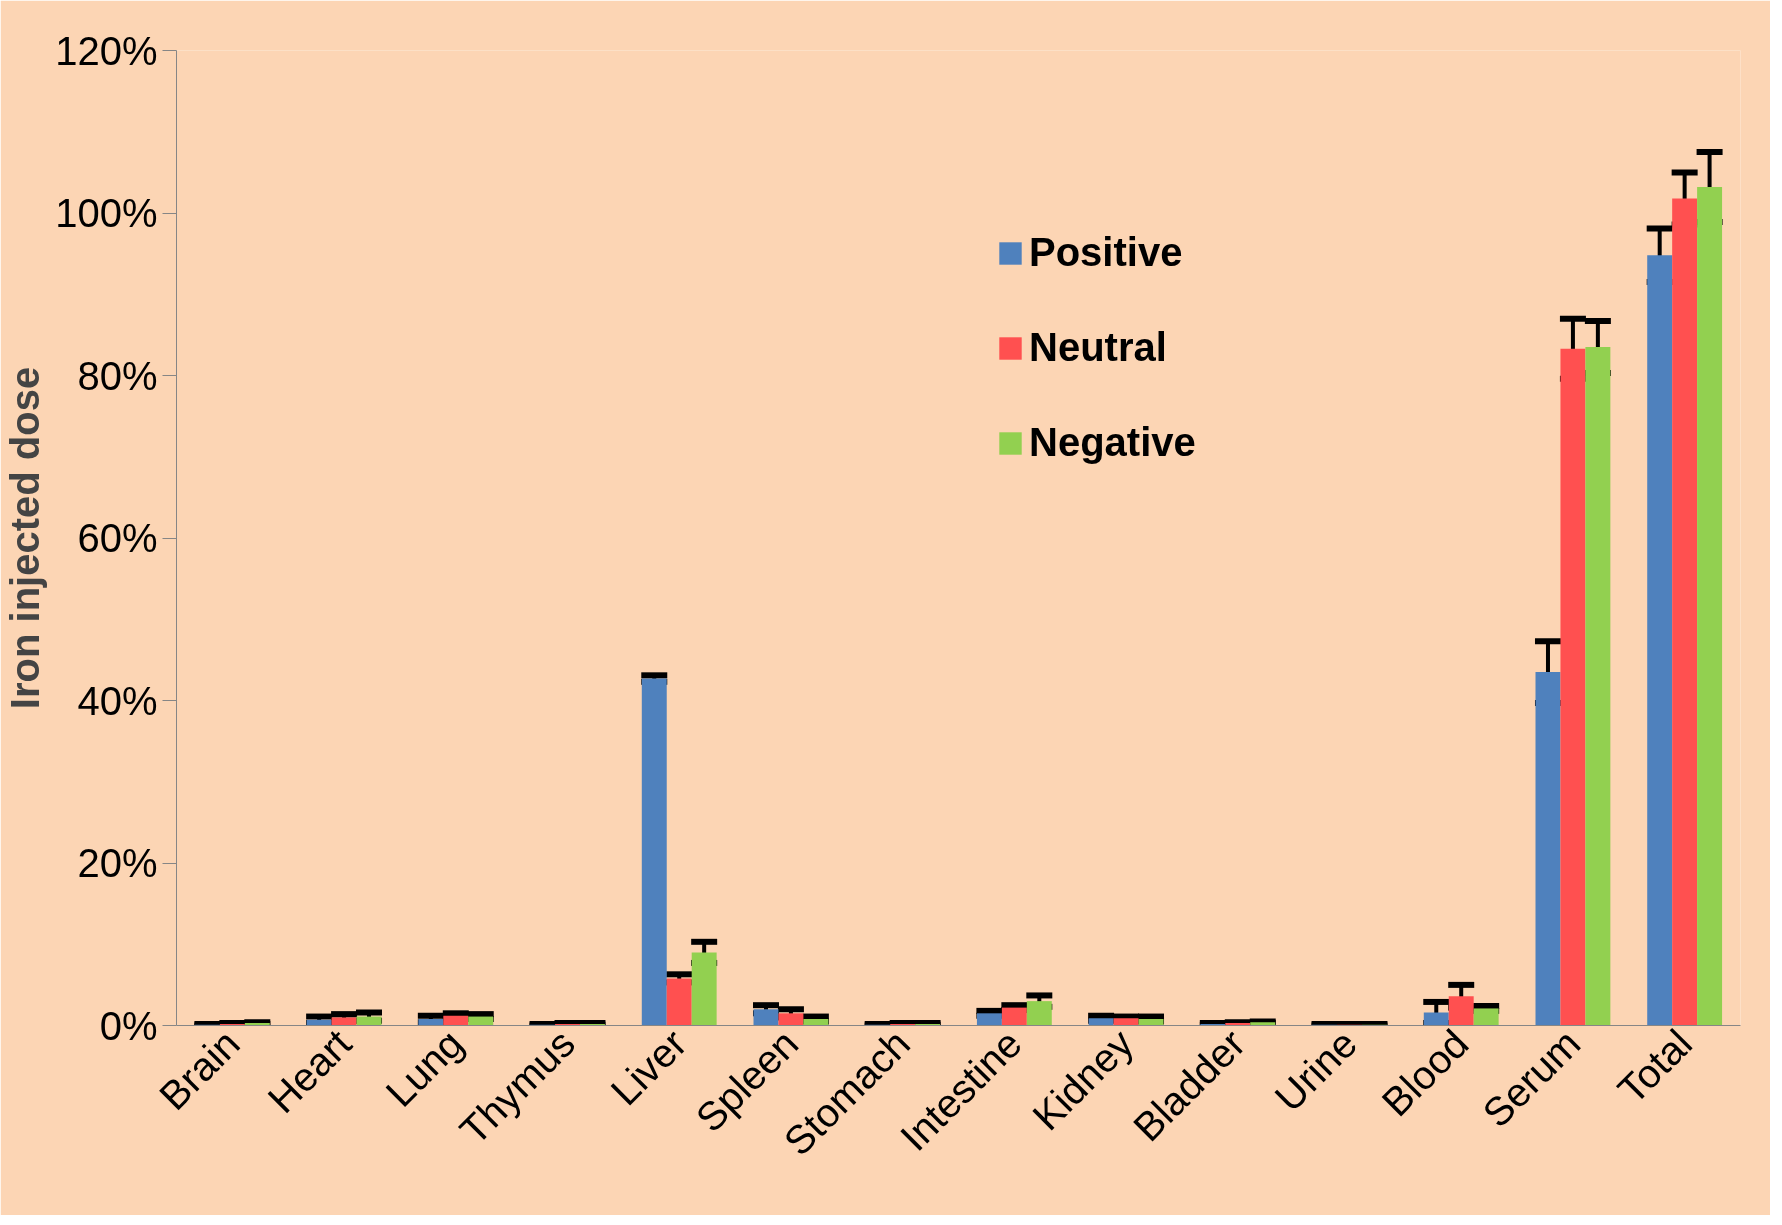 The image size is (1782, 1225). Describe the element at coordinates (117, 375) in the screenshot. I see `y-tick-label: 80%` at that location.